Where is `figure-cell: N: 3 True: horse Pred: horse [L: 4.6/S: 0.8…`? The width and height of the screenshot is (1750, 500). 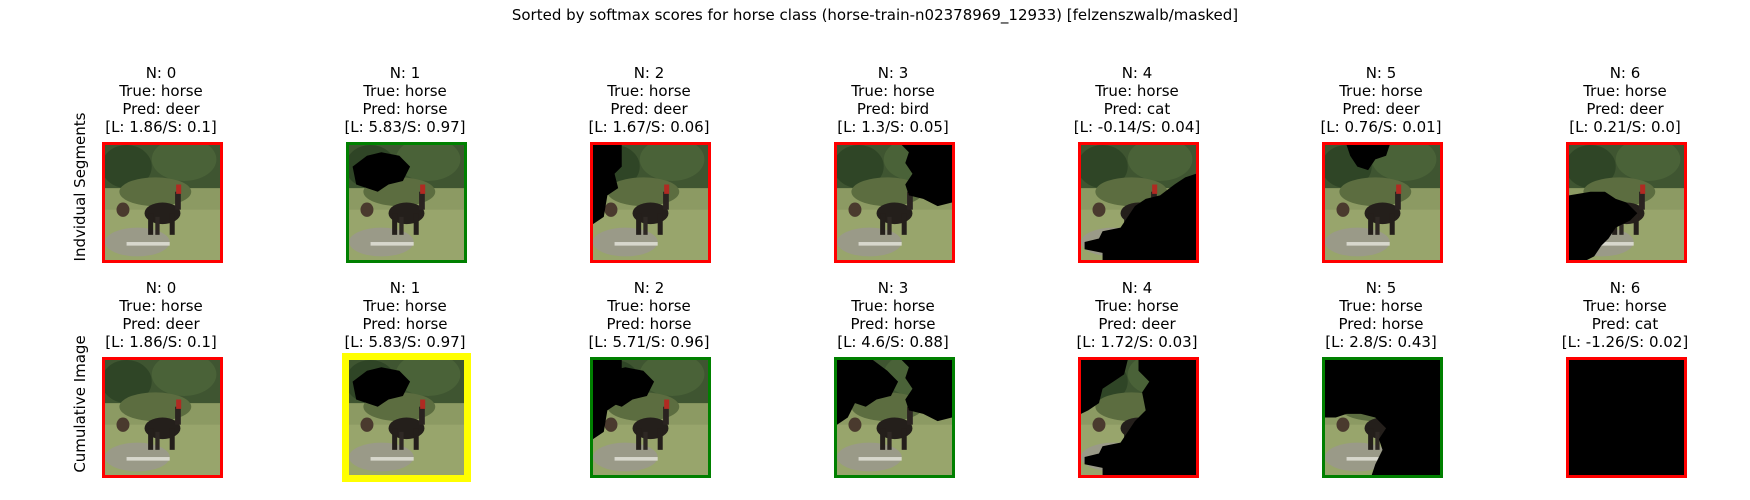
figure-cell: N: 3 True: horse Pred: horse [L: 4.6/S: 0.8… is located at coordinates (893, 378).